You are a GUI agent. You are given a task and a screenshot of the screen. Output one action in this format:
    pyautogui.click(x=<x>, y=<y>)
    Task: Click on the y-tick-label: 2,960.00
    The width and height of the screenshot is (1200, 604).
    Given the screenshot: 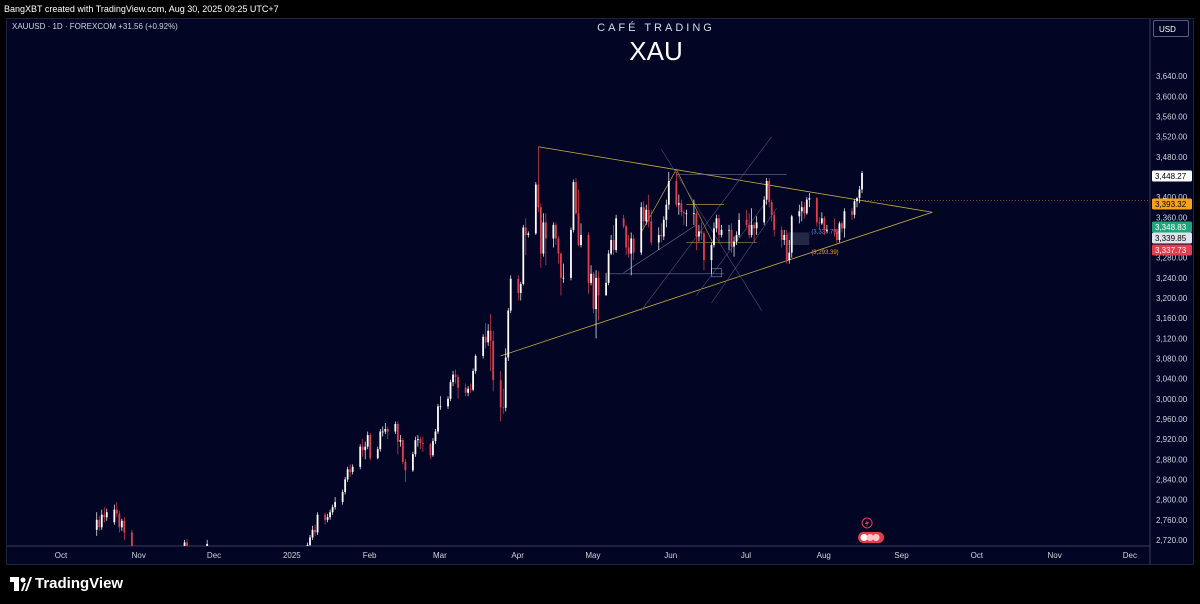 What is the action you would take?
    pyautogui.click(x=1172, y=419)
    